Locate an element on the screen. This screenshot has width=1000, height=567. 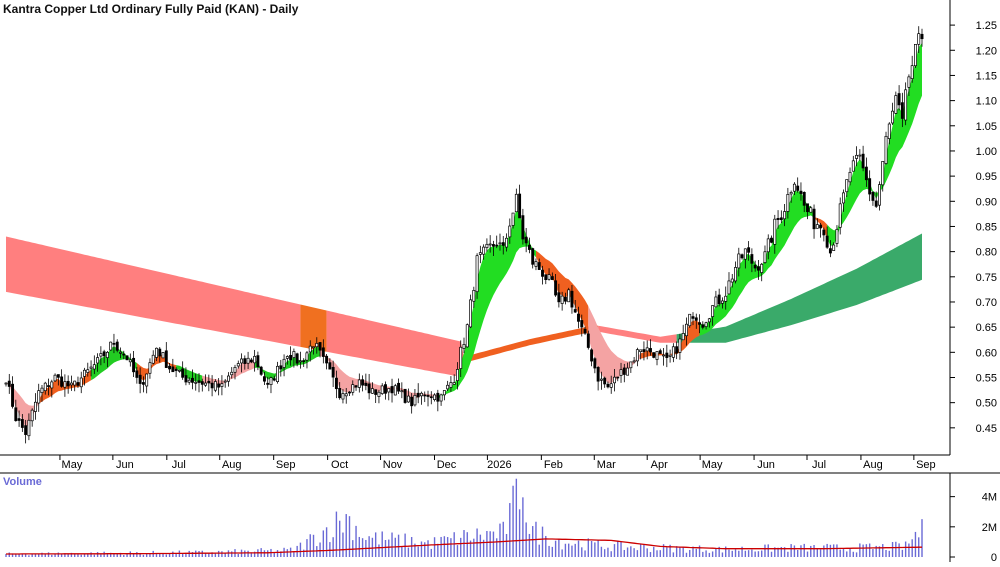
volume-average is located at coordinates (464, 546).